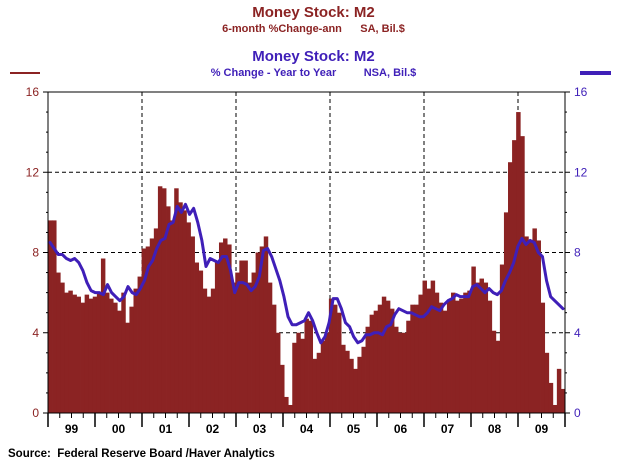 Image resolution: width=627 pixels, height=471 pixels. I want to click on x-tick-label: 04, so click(307, 429).